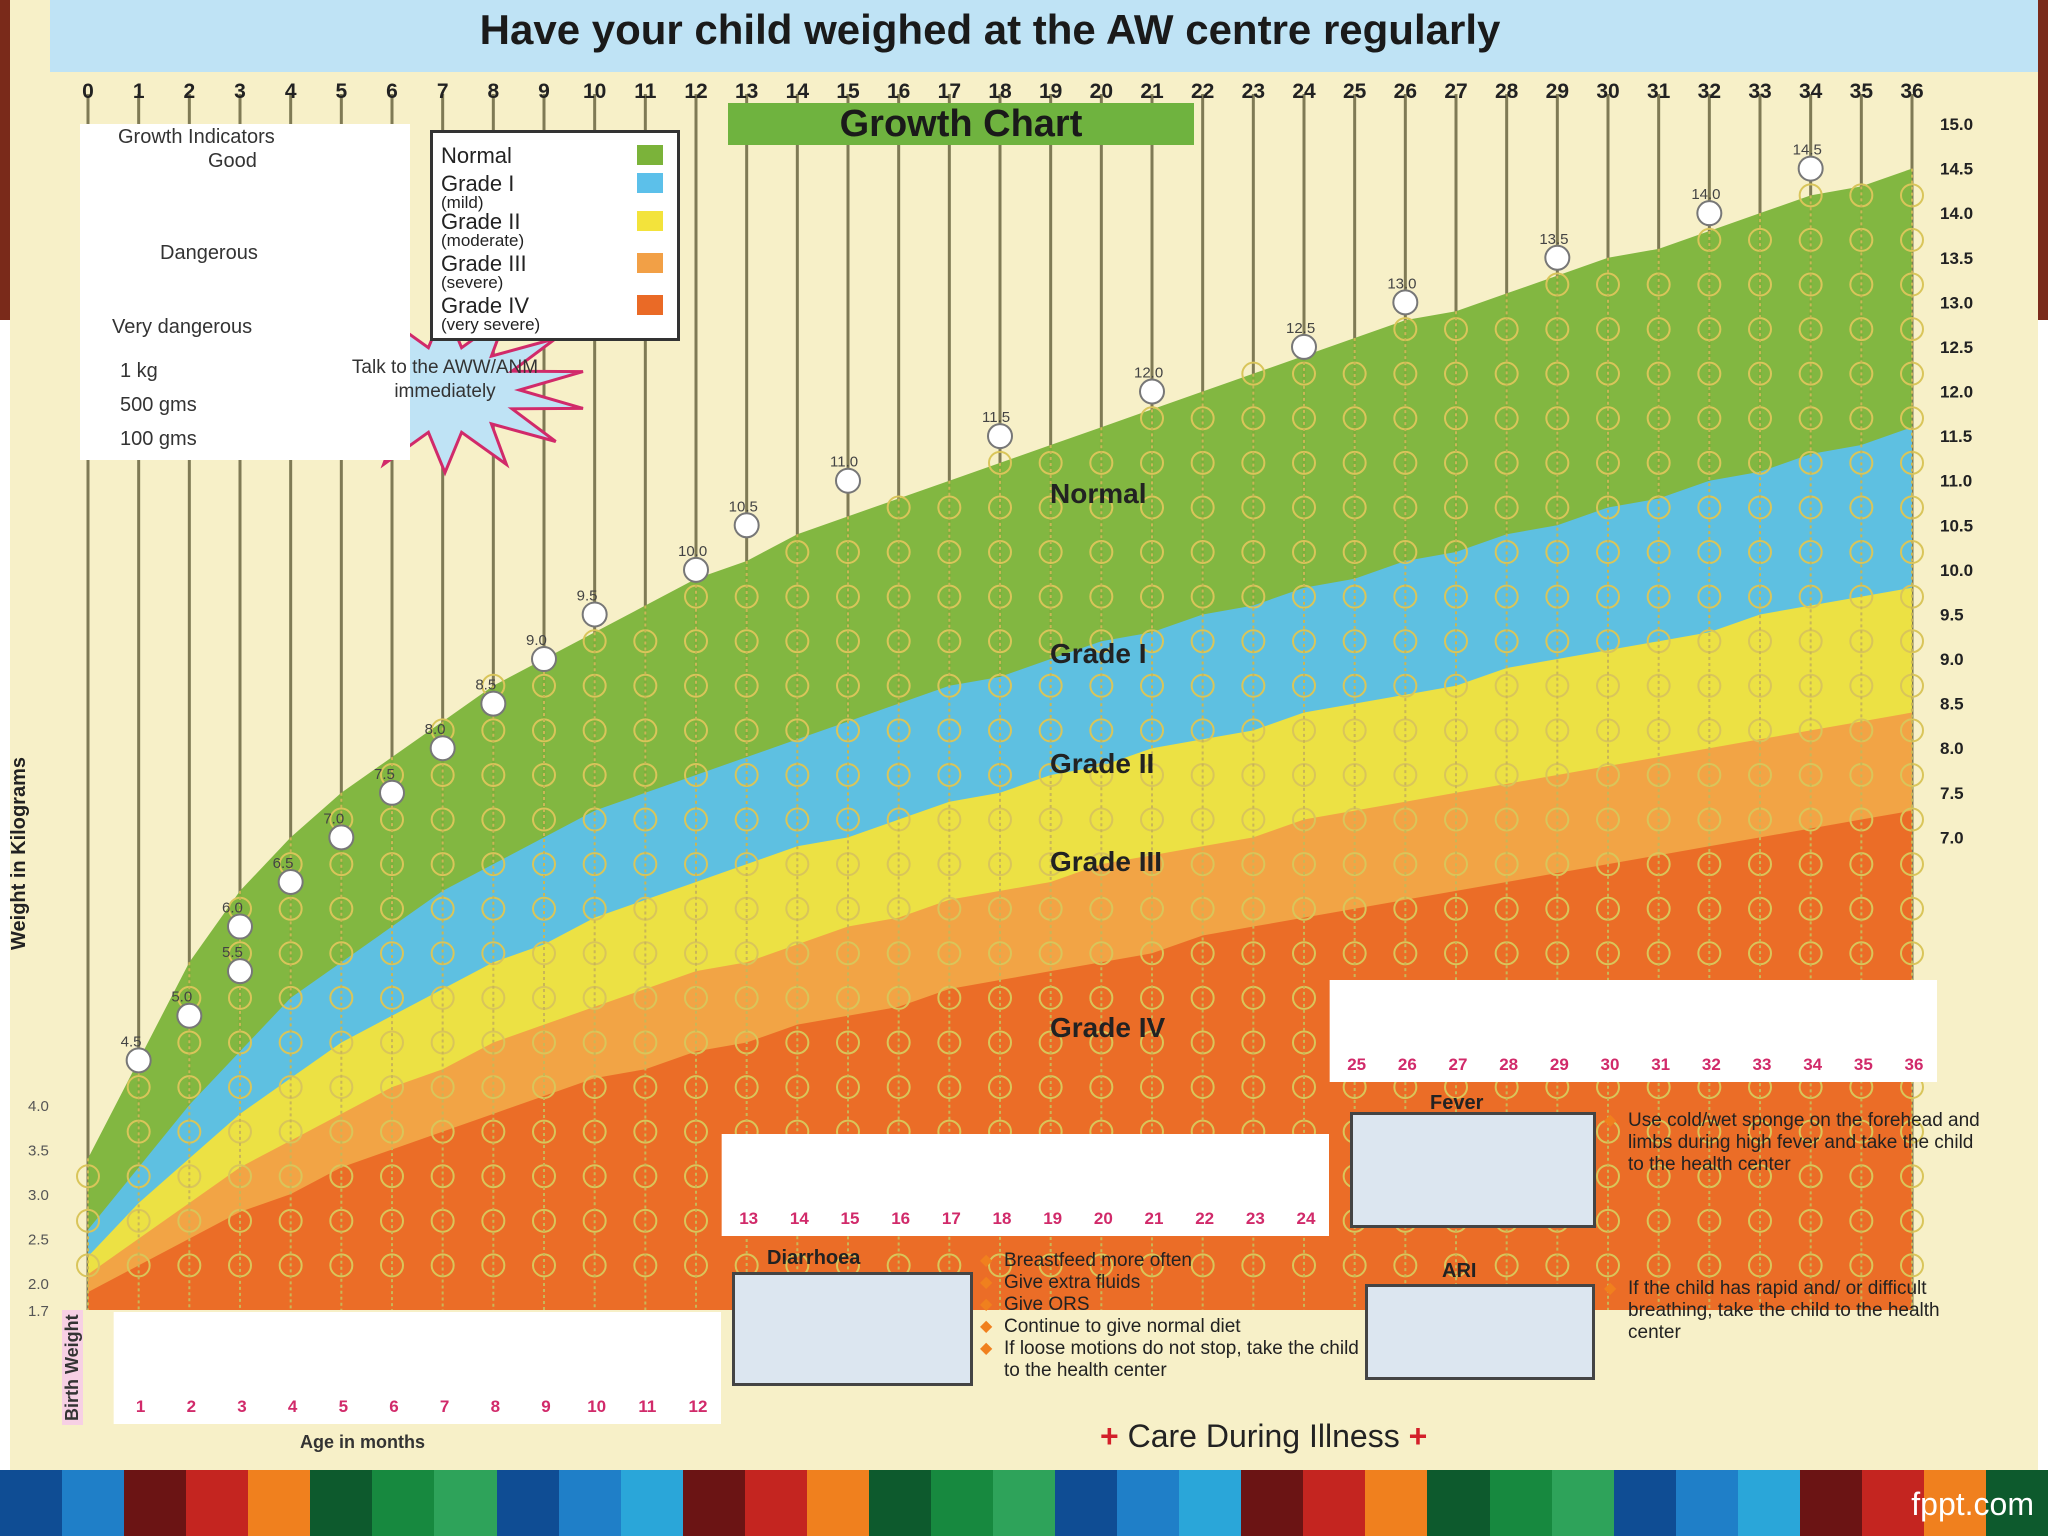 The height and width of the screenshot is (1536, 2048). Describe the element at coordinates (283, 863) in the screenshot. I see `curve-label: 6.5` at that location.